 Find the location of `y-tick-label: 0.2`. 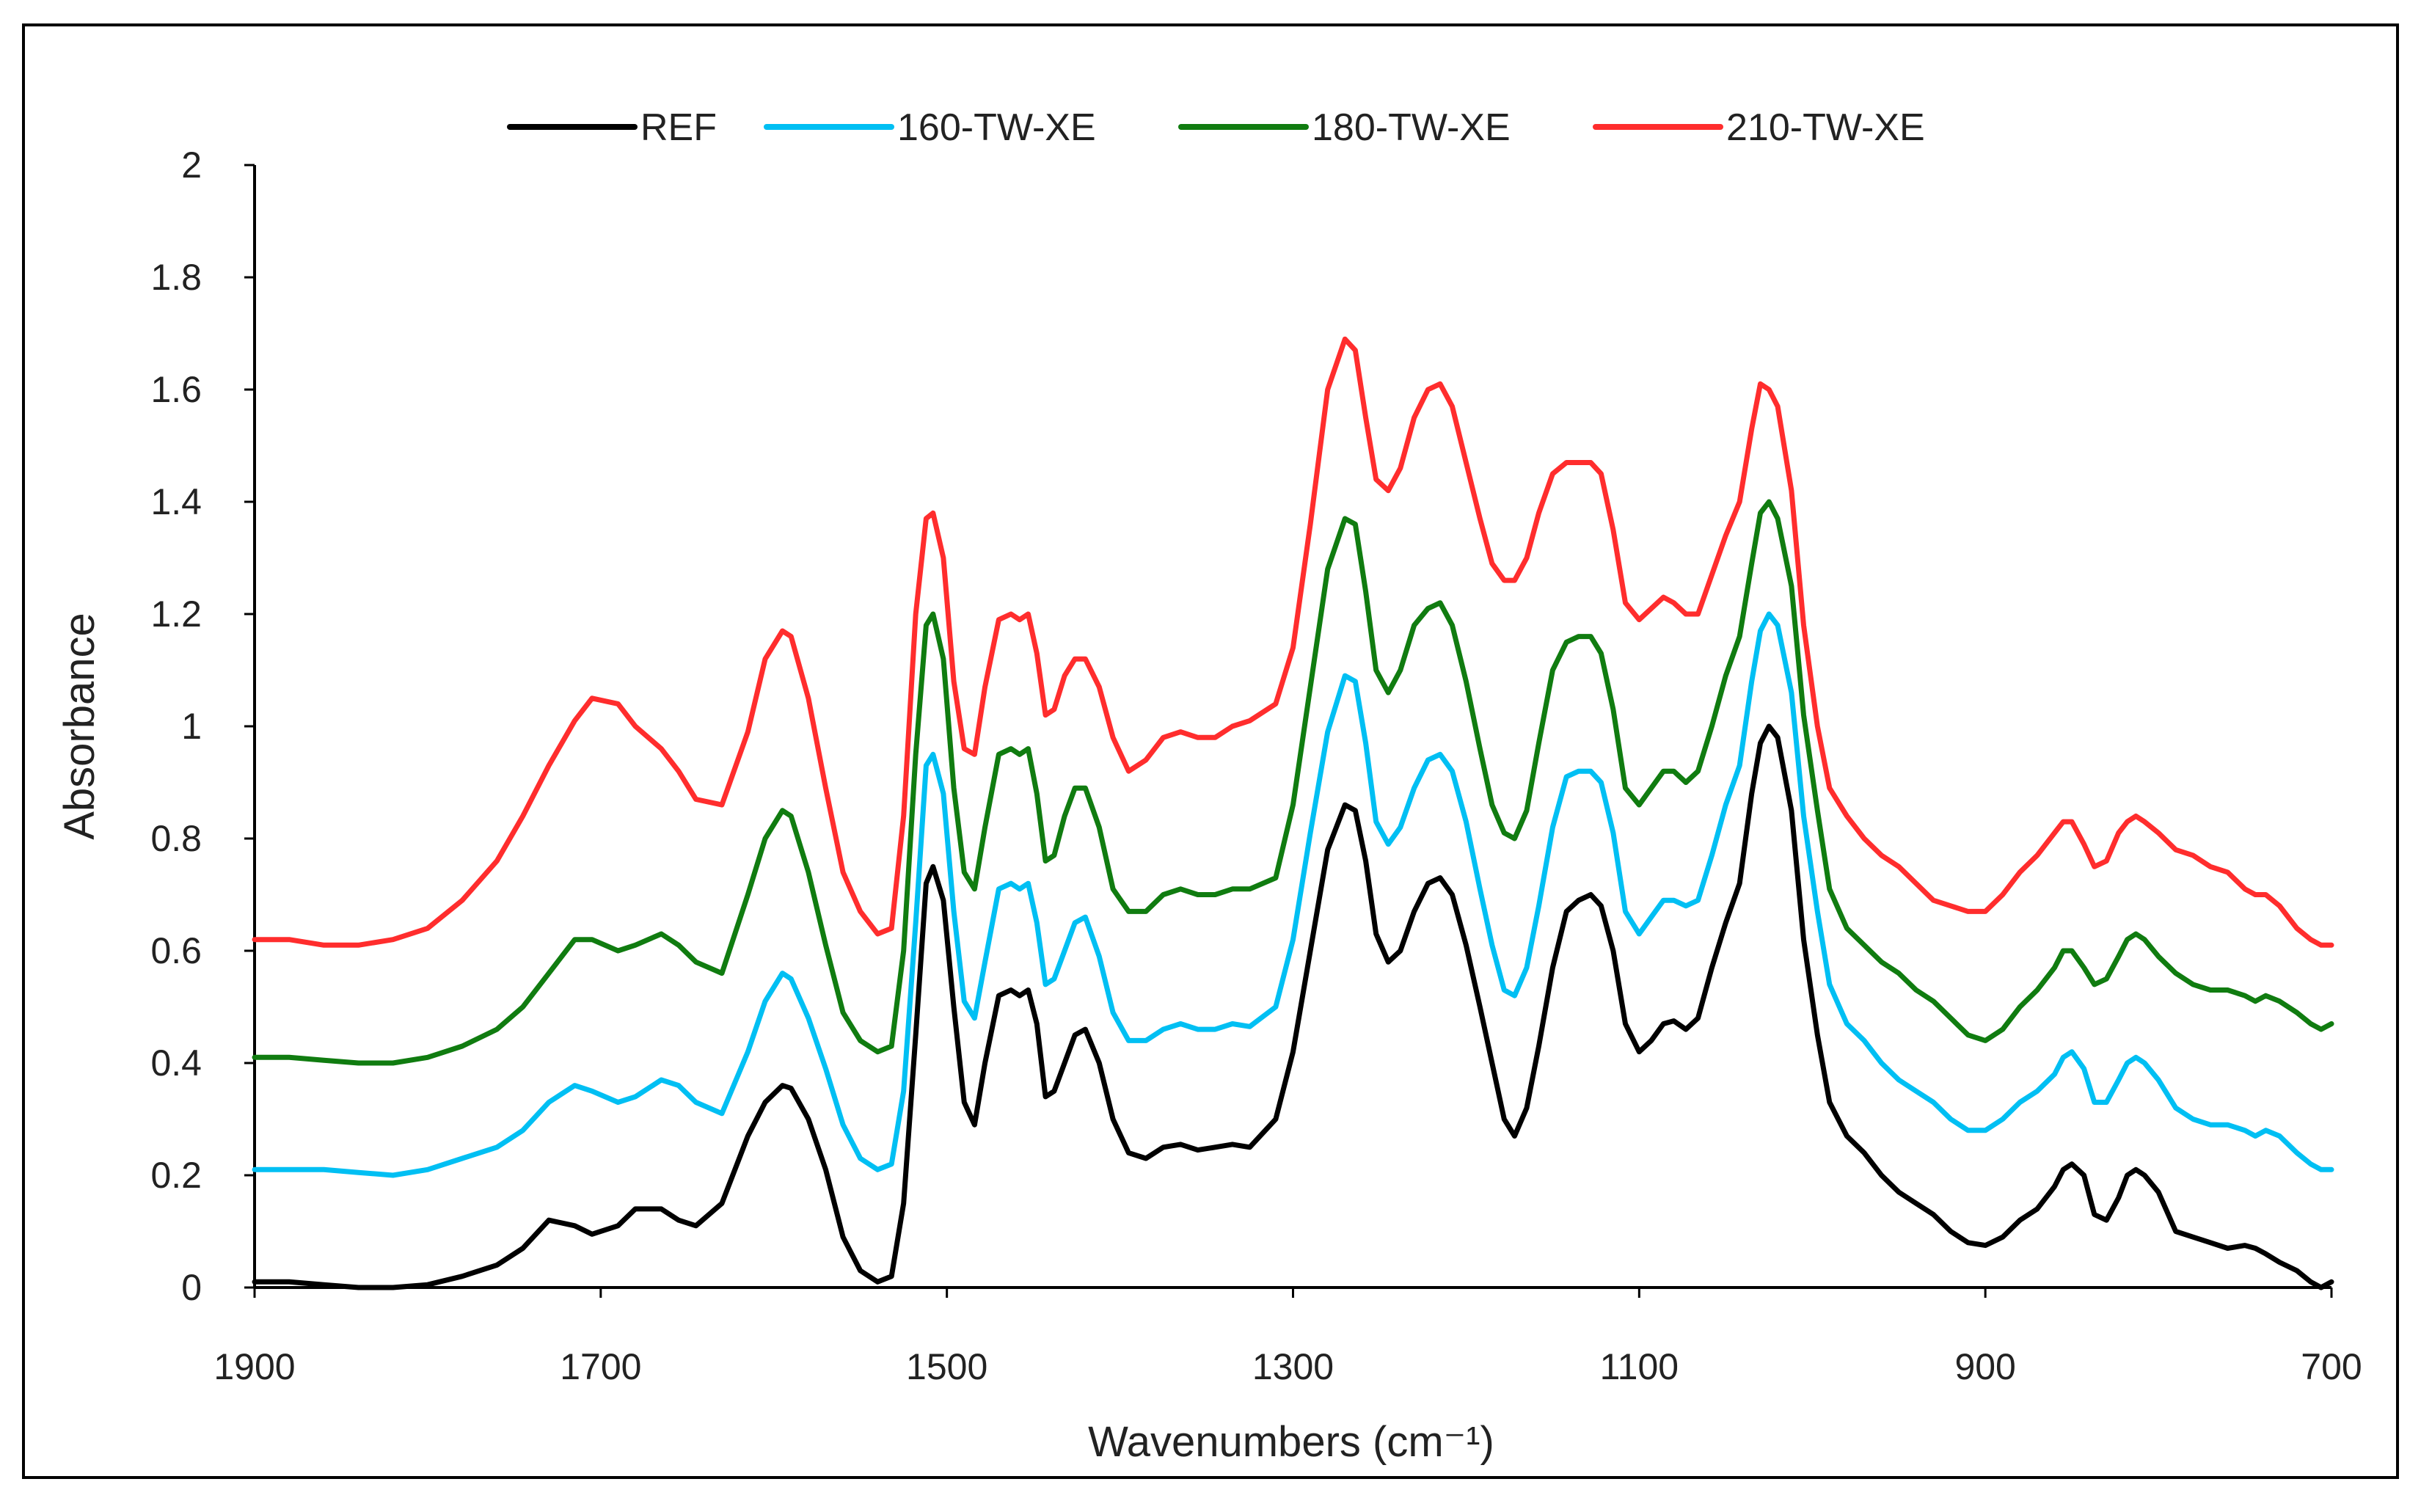

y-tick-label: 0.2 is located at coordinates (176, 1176).